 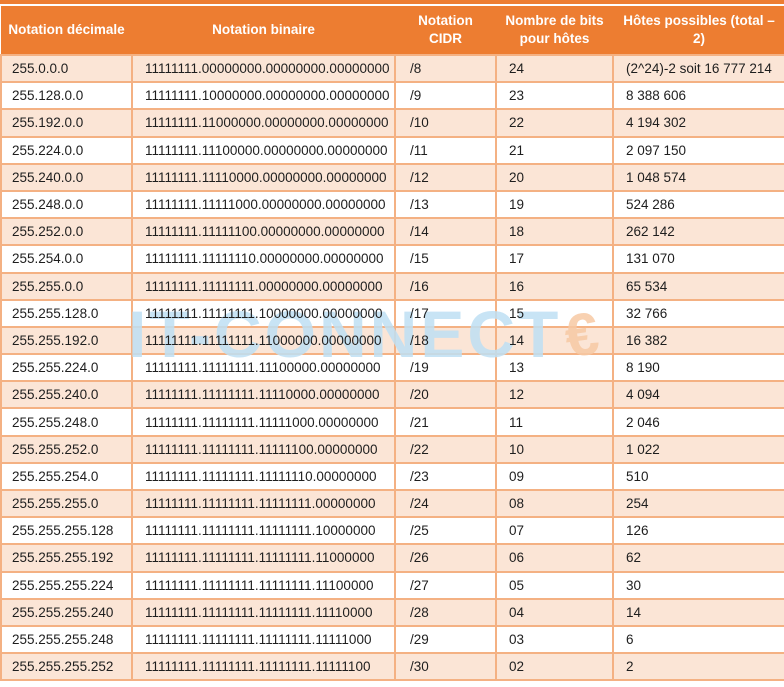 I want to click on cell-notation-binaire: 11111111.11111111.11111111.11100000, so click(x=263, y=585).